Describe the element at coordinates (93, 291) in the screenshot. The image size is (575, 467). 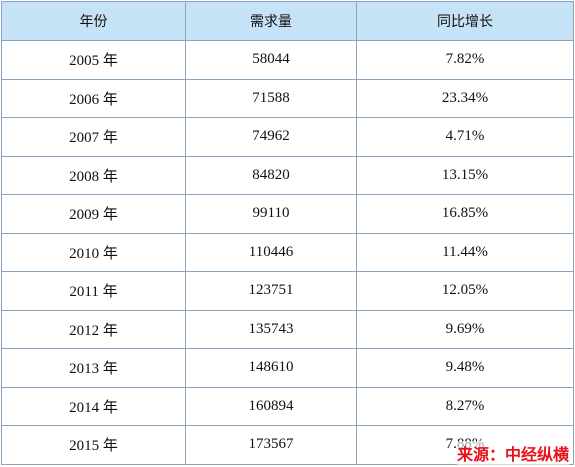
I see `table-cell: 2011 年` at that location.